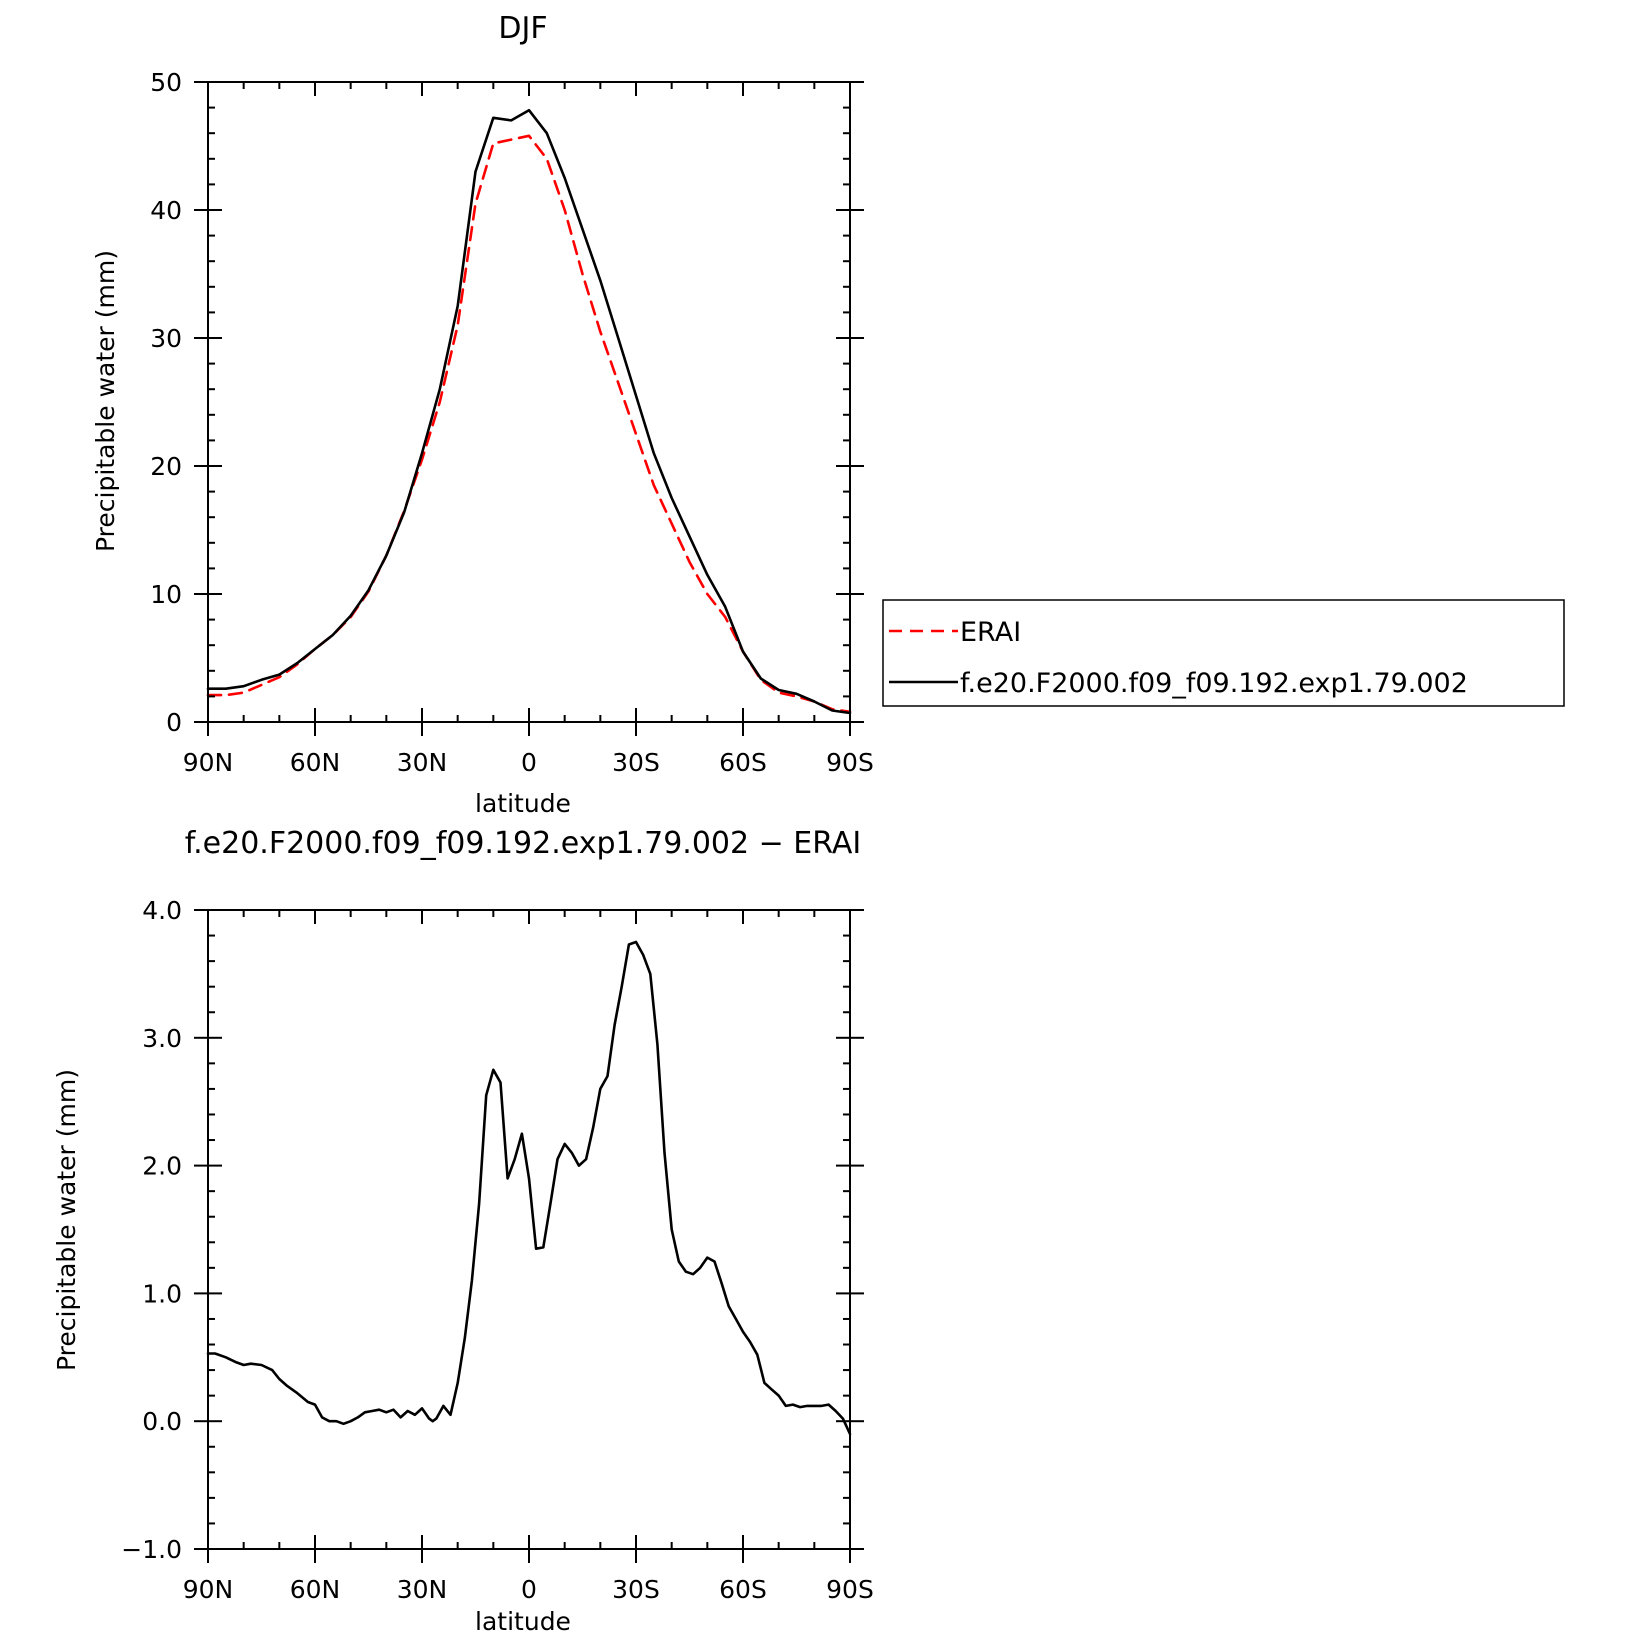 This screenshot has width=1644, height=1641. What do you see at coordinates (208, 1589) in the screenshot?
I see `bottom-xtick-label: 90N` at bounding box center [208, 1589].